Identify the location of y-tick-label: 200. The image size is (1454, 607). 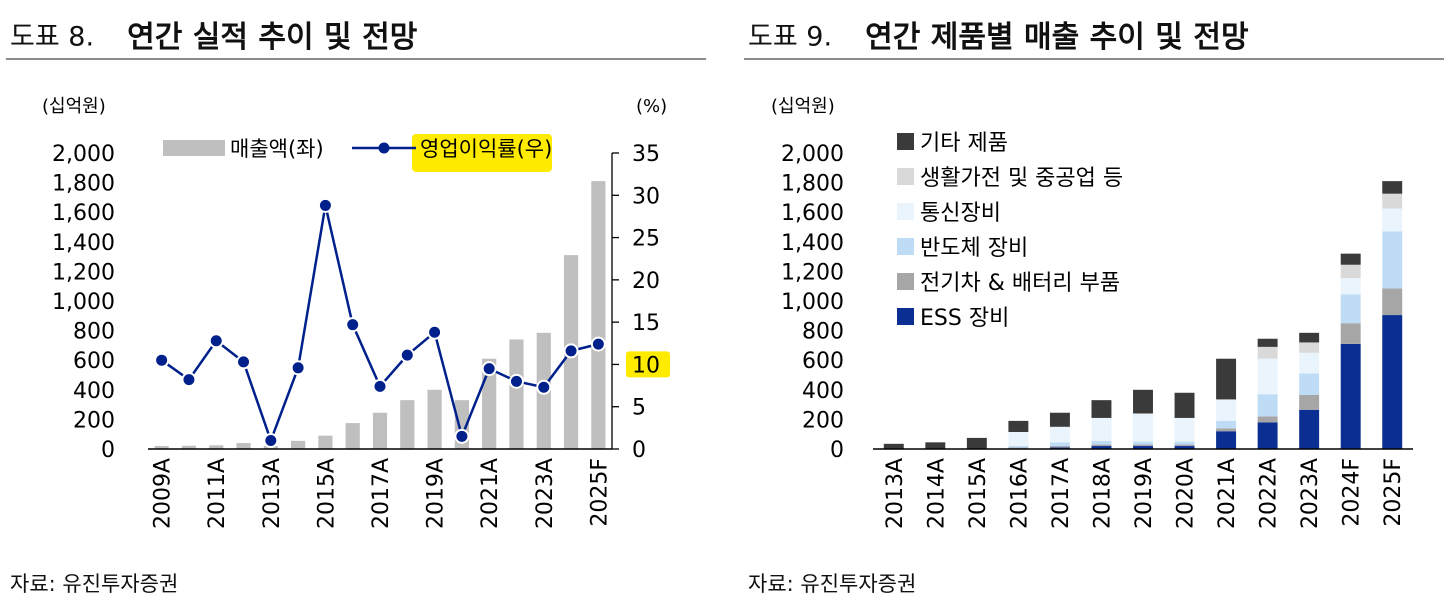
(823, 420).